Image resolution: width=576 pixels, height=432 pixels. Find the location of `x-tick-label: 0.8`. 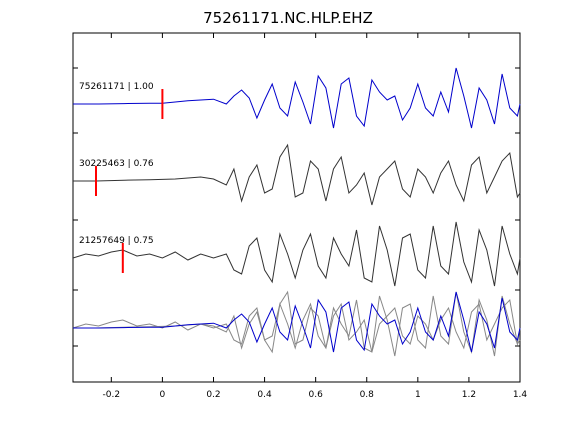

x-tick-label: 0.8 is located at coordinates (367, 395).